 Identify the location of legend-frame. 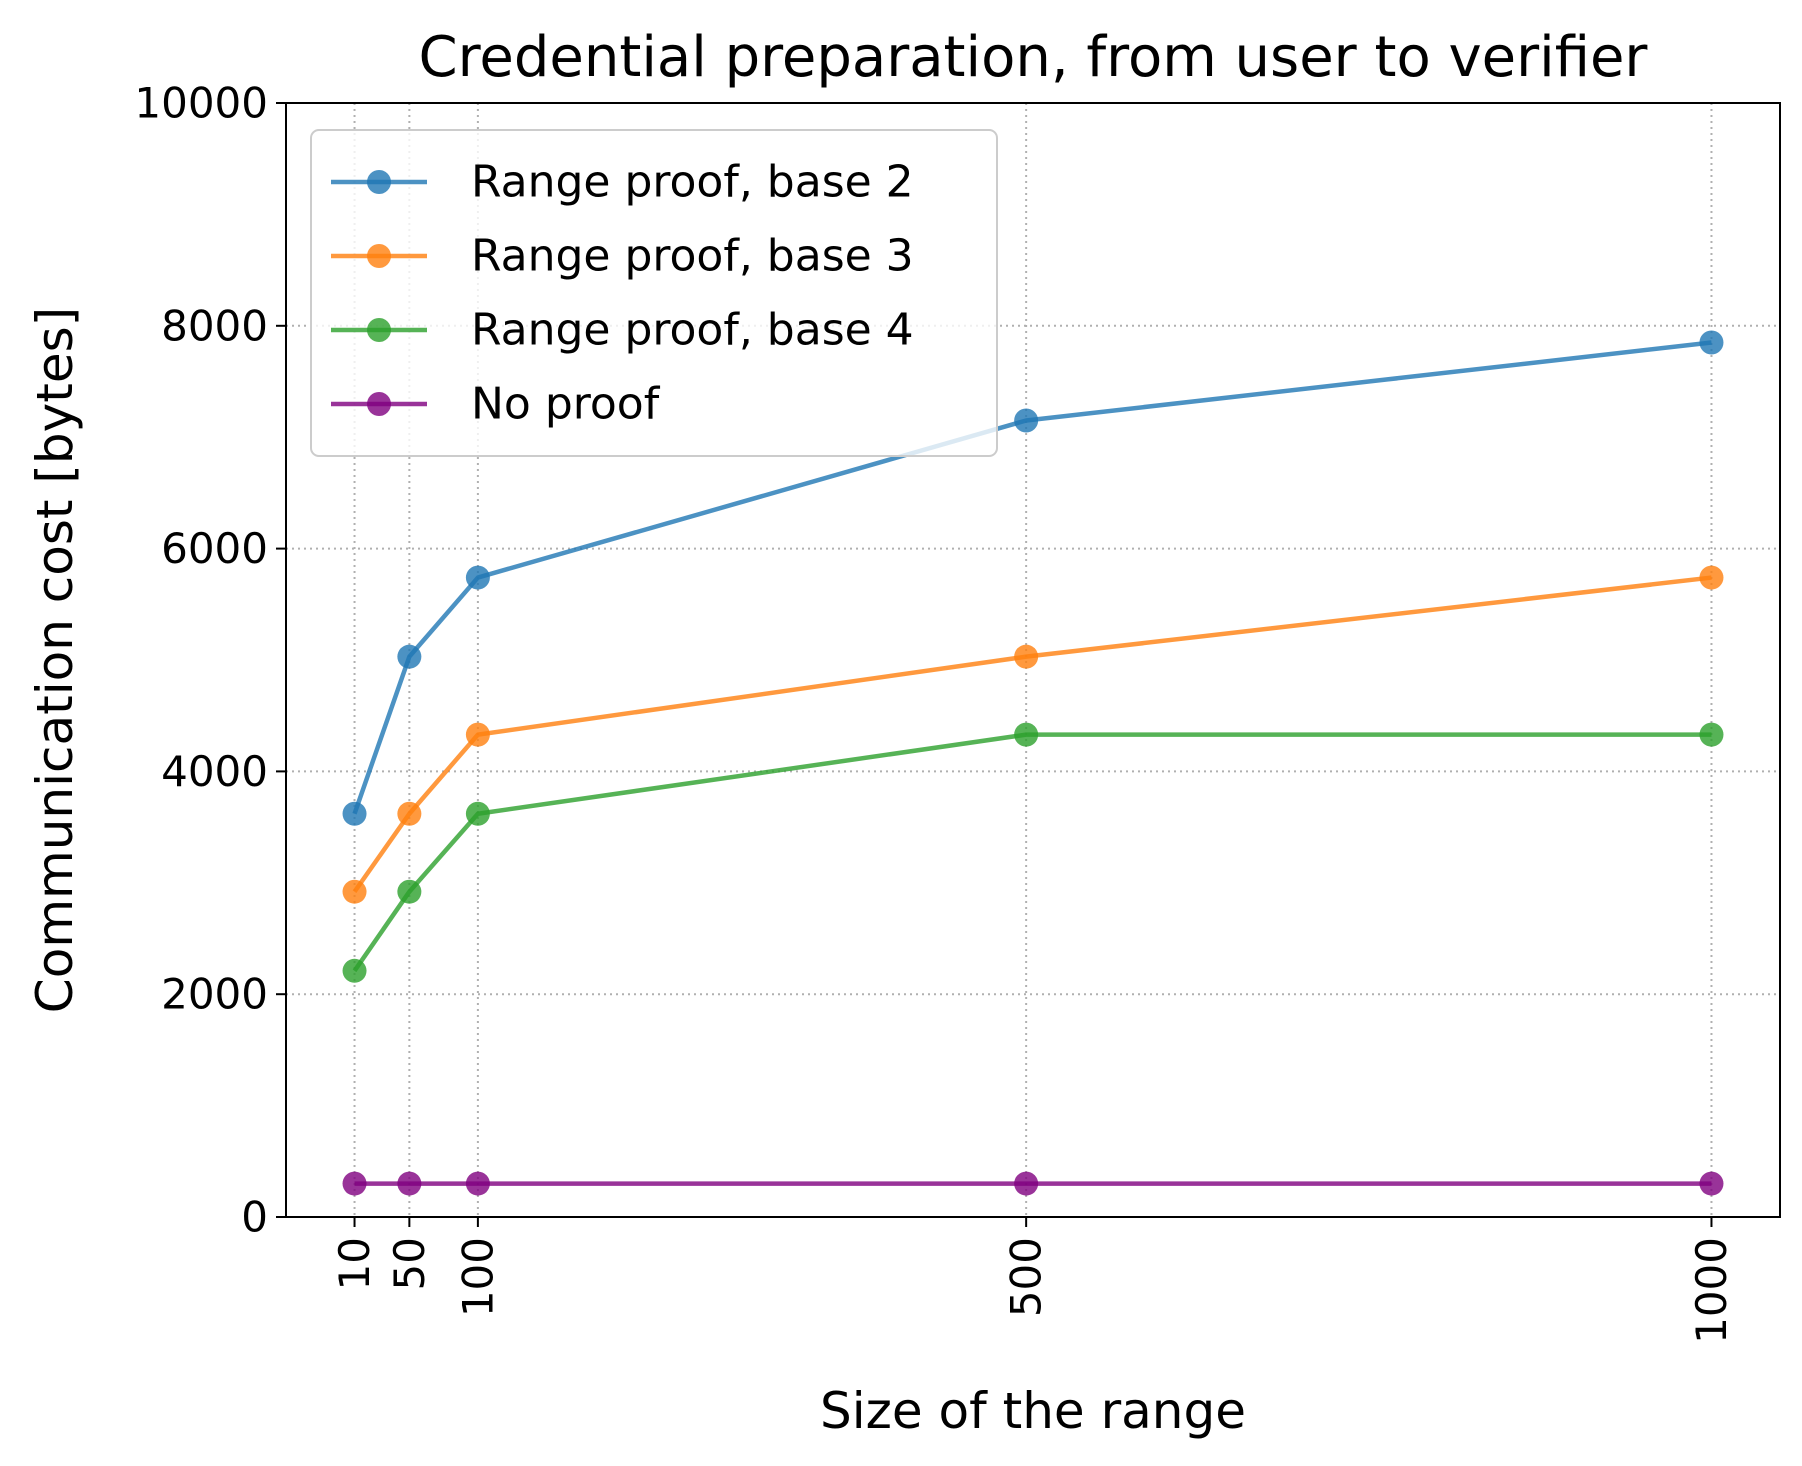
(654, 293).